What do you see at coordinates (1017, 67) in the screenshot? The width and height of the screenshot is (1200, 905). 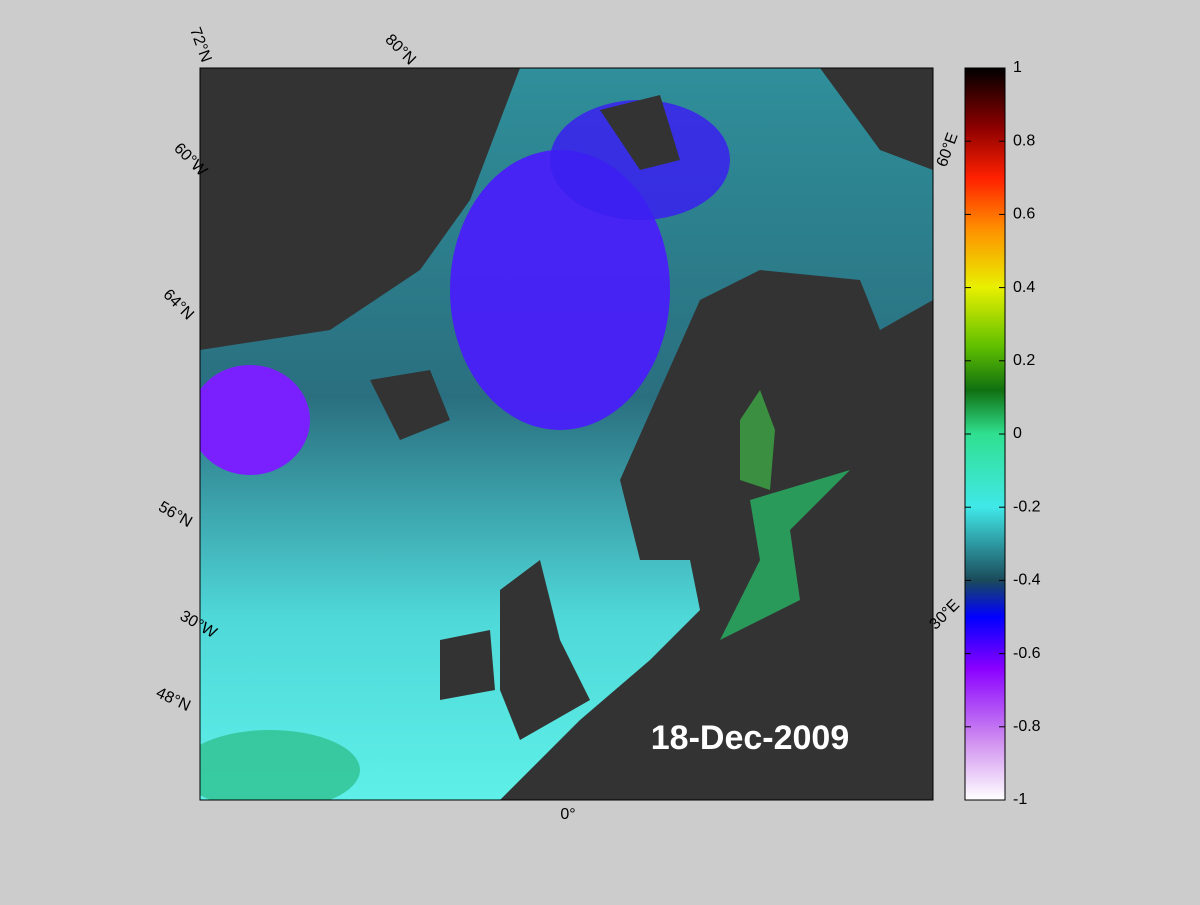 I see `colorbar-tick-label: 1` at bounding box center [1017, 67].